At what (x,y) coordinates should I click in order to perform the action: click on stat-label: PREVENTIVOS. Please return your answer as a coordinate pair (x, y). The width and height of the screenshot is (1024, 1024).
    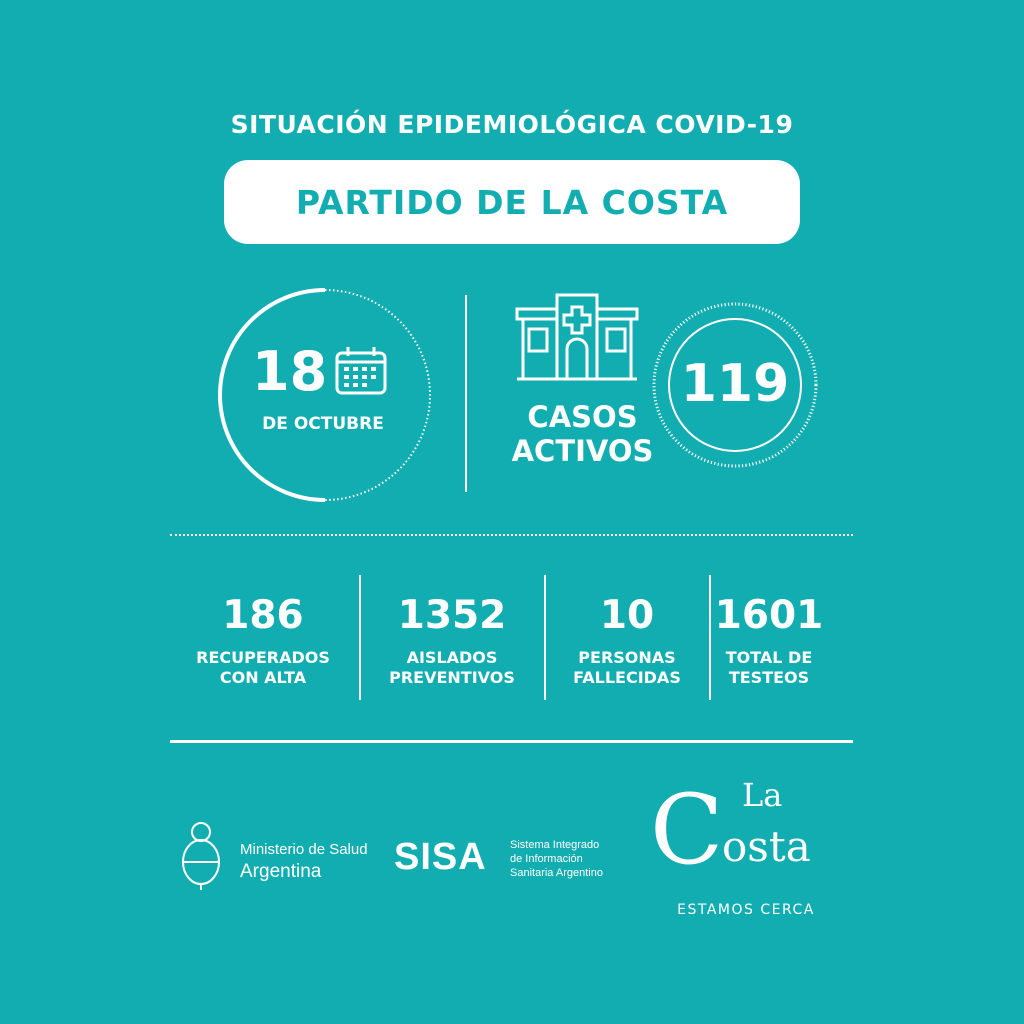
    Looking at the image, I should click on (452, 677).